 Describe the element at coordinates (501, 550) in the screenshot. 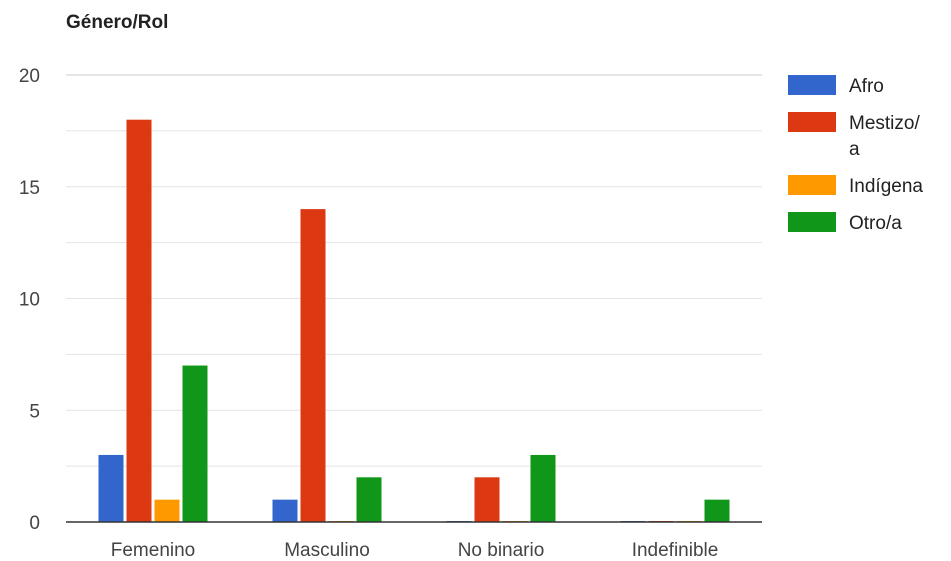

I see `x-tick-label: No binario` at that location.